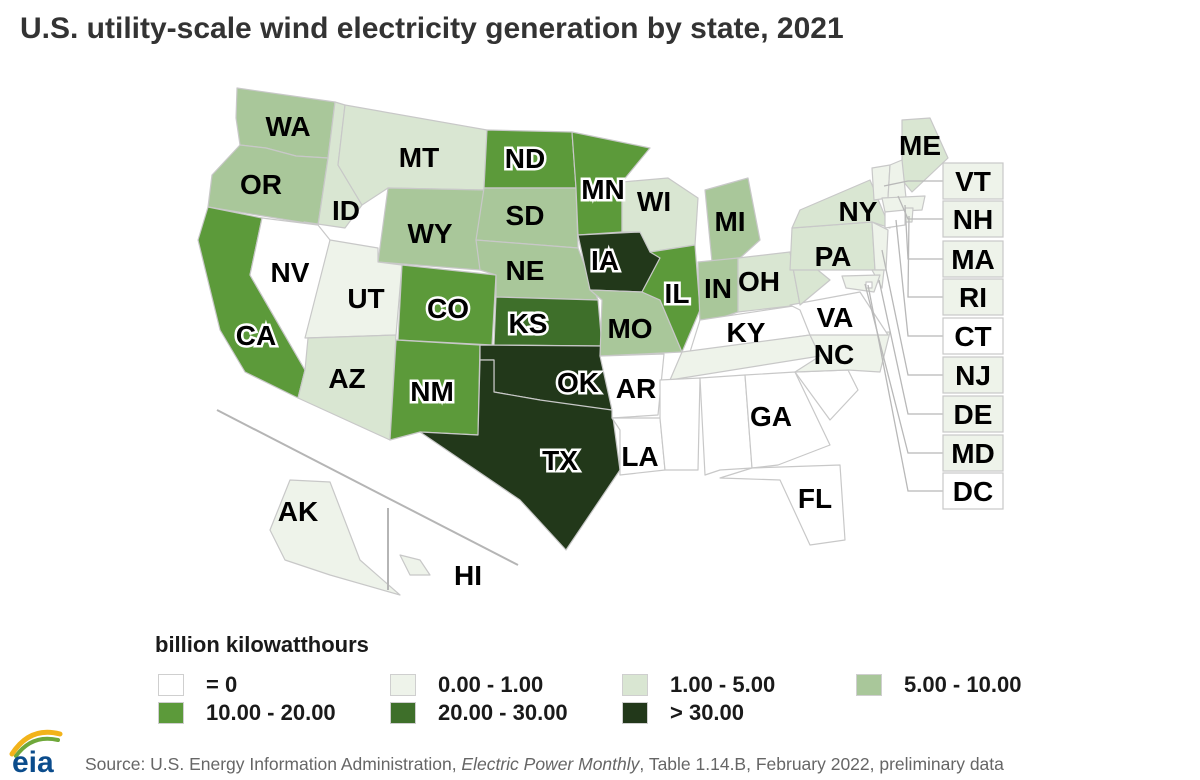 This screenshot has width=1200, height=780. Describe the element at coordinates (419, 157) in the screenshot. I see `state-label-mt: MT` at that location.